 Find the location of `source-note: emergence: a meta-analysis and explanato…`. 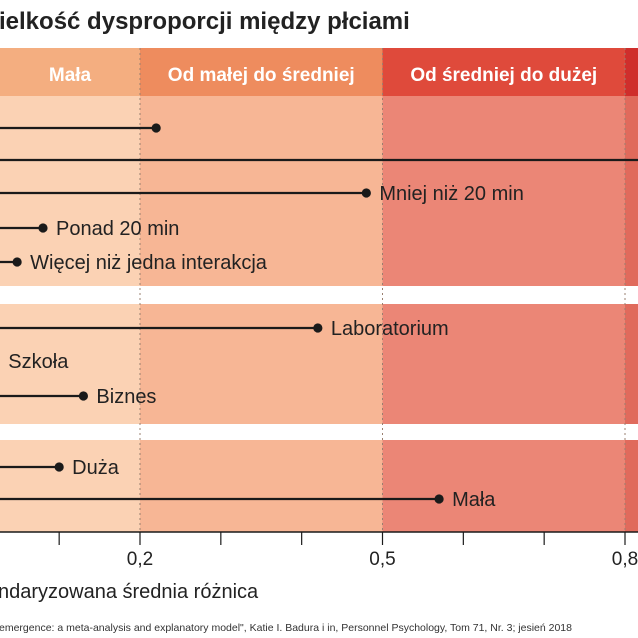

source-note: emergence: a meta-analysis and explanato… is located at coordinates (286, 628).